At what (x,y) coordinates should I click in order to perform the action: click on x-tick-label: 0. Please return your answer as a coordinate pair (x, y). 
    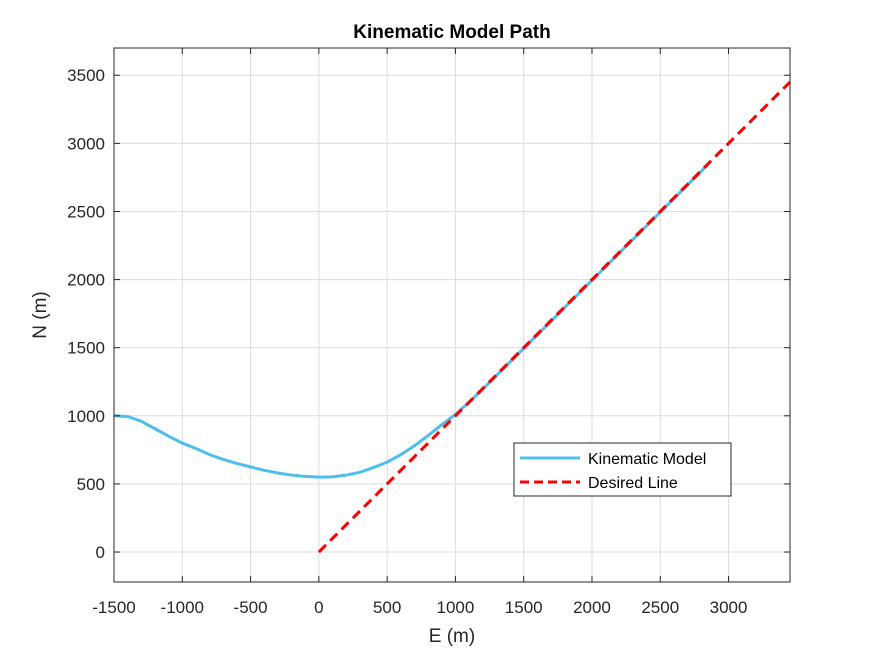
    Looking at the image, I should click on (318, 607).